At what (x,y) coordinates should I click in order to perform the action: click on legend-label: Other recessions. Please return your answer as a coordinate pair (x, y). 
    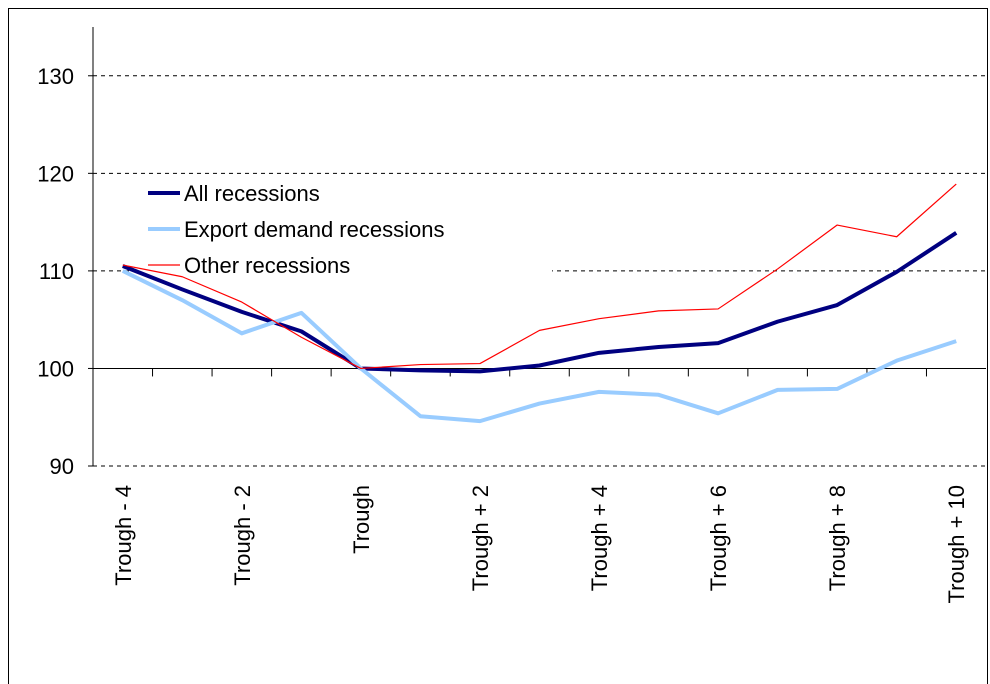
    Looking at the image, I should click on (267, 265).